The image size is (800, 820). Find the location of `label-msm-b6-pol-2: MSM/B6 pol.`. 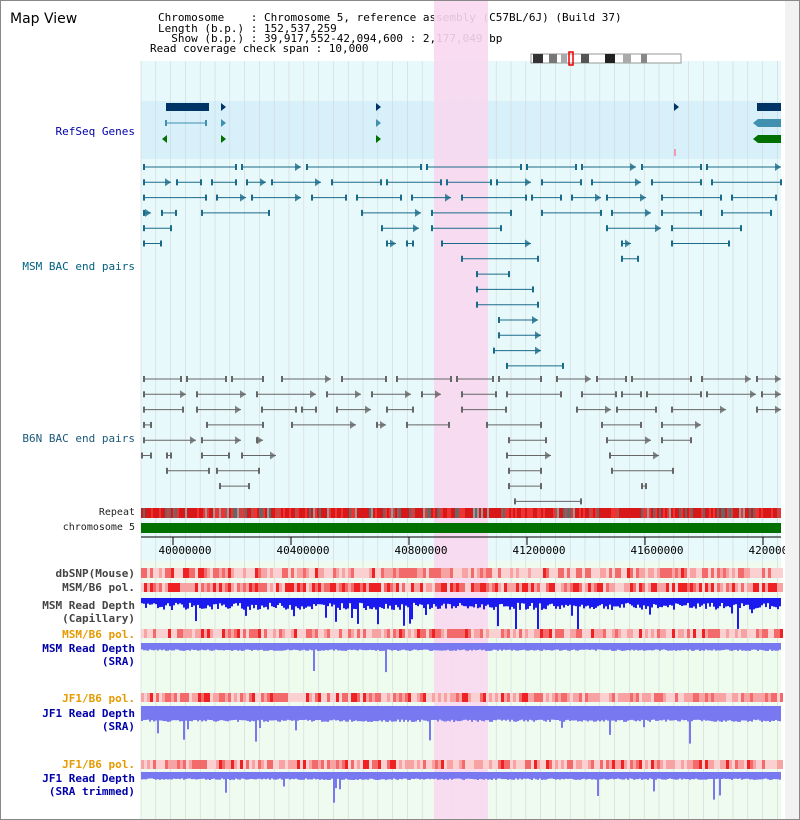

label-msm-b6-pol-2: MSM/B6 pol. is located at coordinates (98, 634).